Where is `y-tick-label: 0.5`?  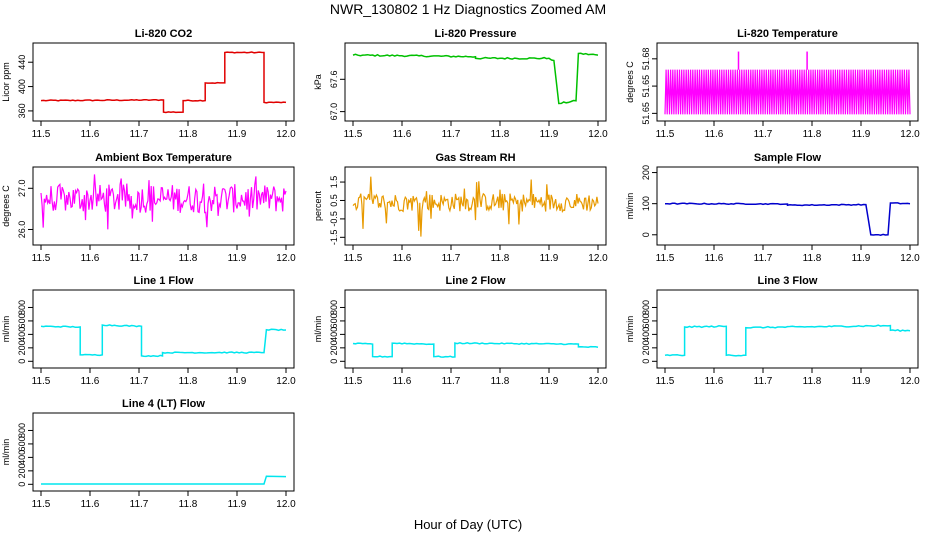 y-tick-label: 0.5 is located at coordinates (334, 200).